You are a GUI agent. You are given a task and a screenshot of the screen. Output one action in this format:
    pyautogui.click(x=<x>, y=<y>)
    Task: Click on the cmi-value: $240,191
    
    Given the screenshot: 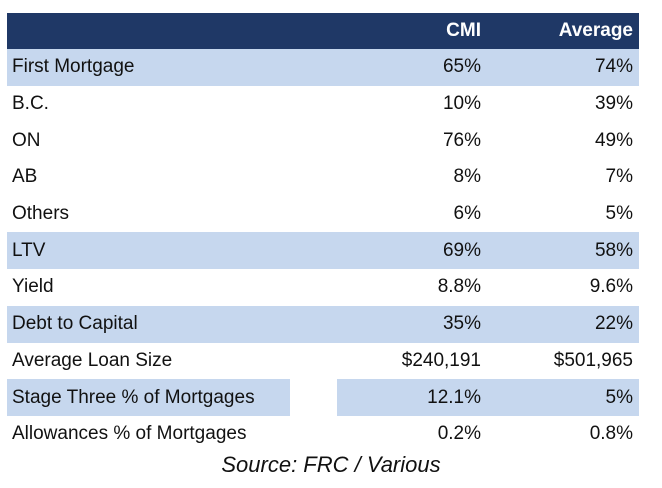 What is the action you would take?
    pyautogui.click(x=441, y=360)
    